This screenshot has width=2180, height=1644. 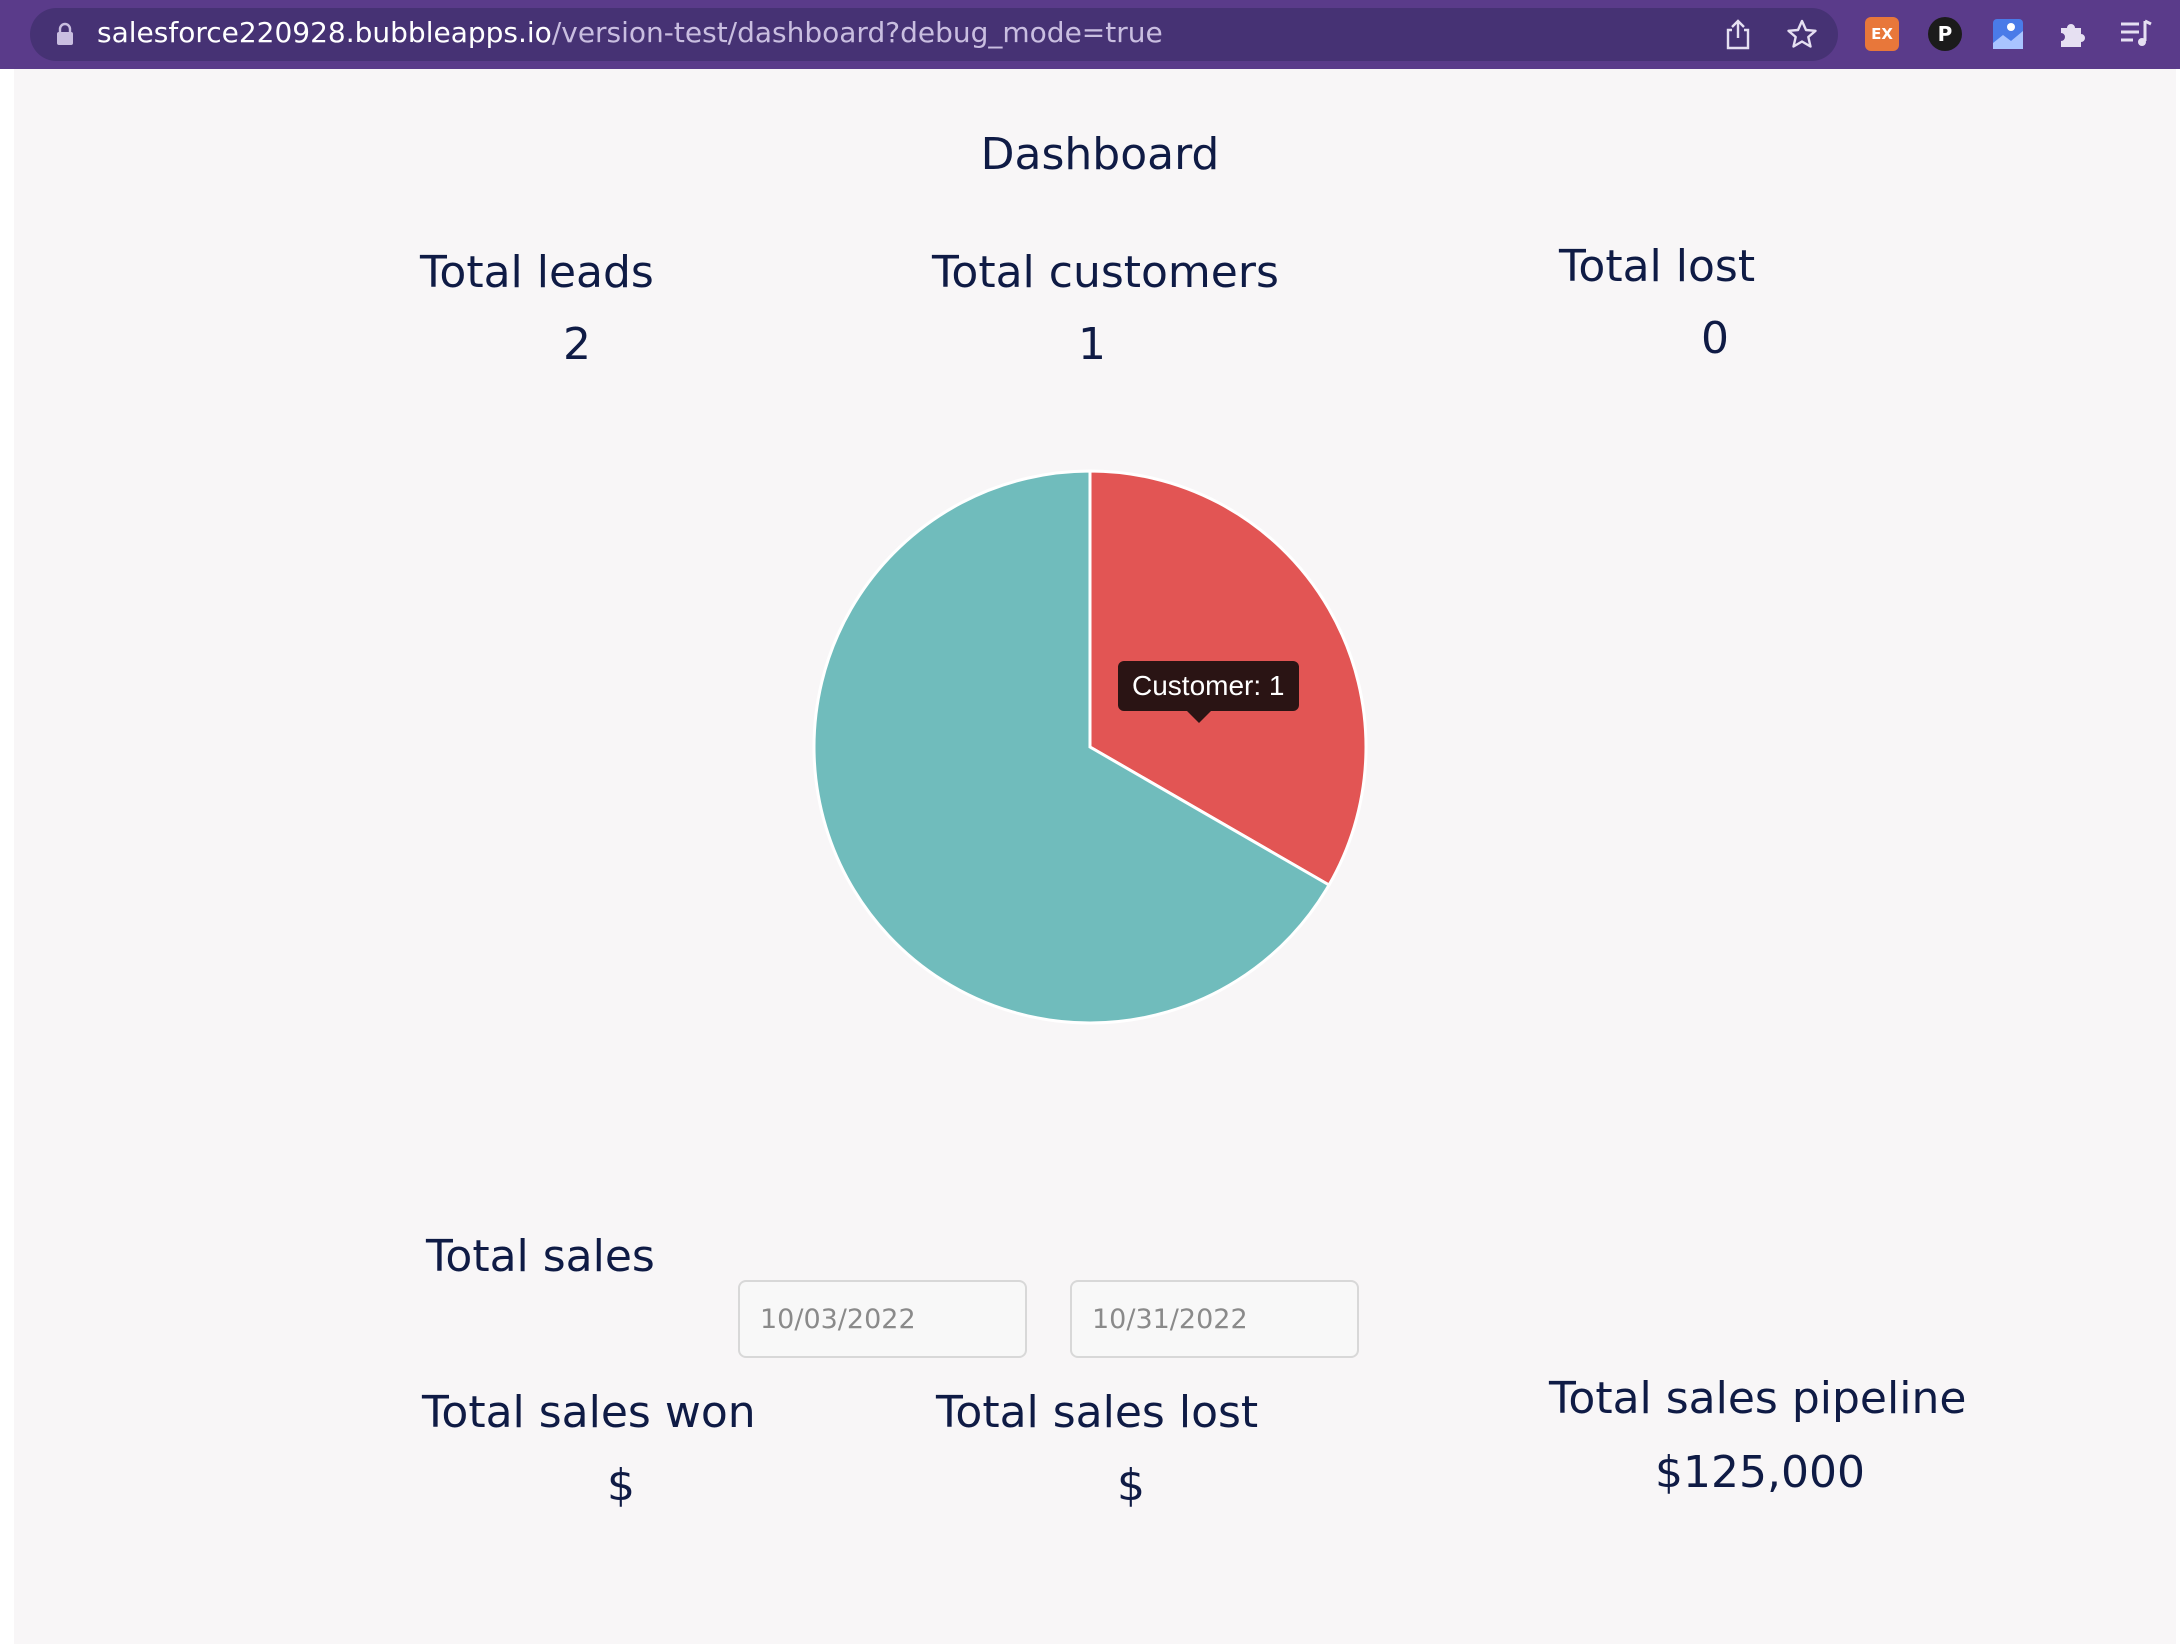 I want to click on blue-extension-icon, so click(x=2008, y=34).